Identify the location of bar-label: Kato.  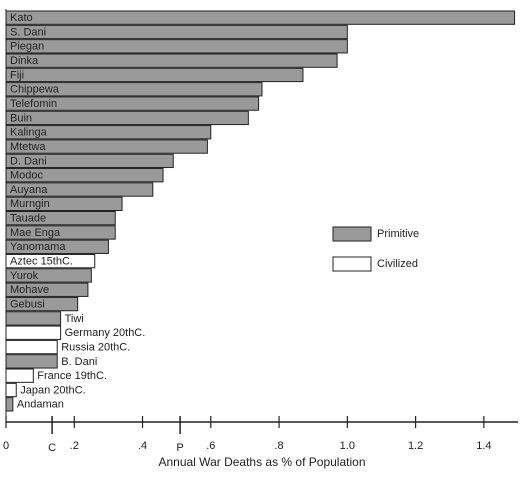
(21, 18).